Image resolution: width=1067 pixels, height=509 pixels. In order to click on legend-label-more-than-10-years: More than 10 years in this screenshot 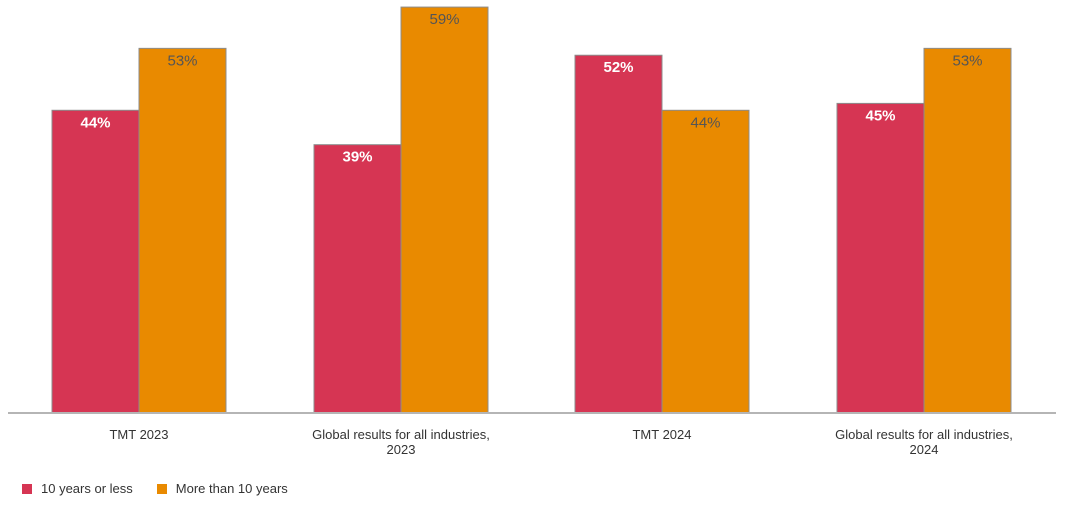, I will do `click(231, 488)`.